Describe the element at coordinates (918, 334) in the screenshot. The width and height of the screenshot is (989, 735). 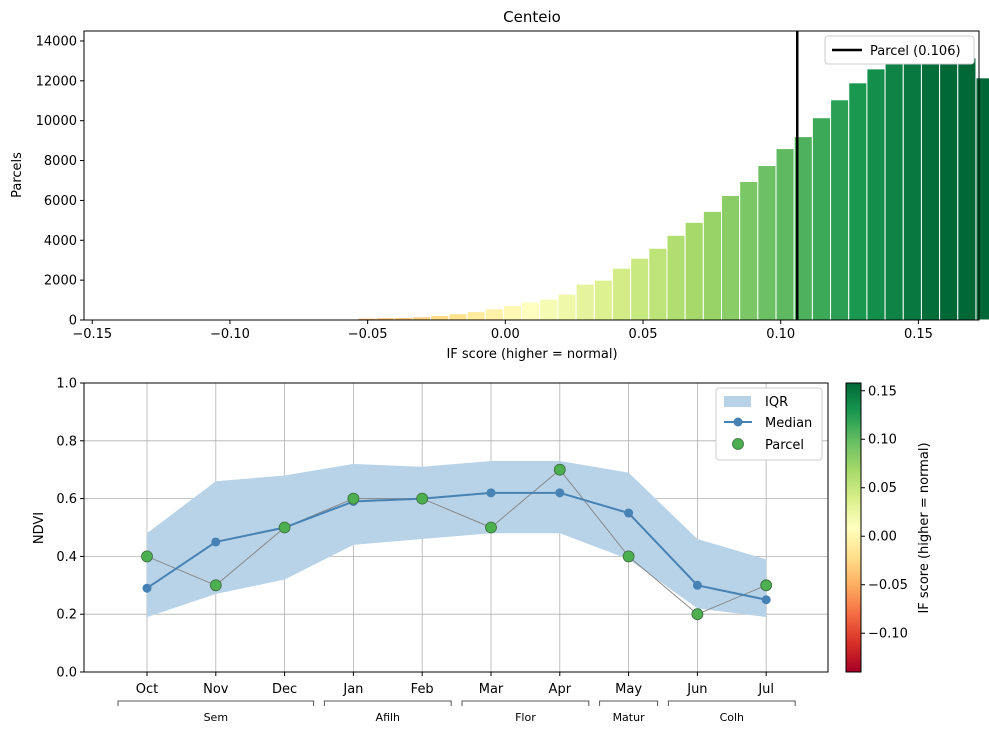
I see `histogram-x-tick-label: 0.15` at that location.